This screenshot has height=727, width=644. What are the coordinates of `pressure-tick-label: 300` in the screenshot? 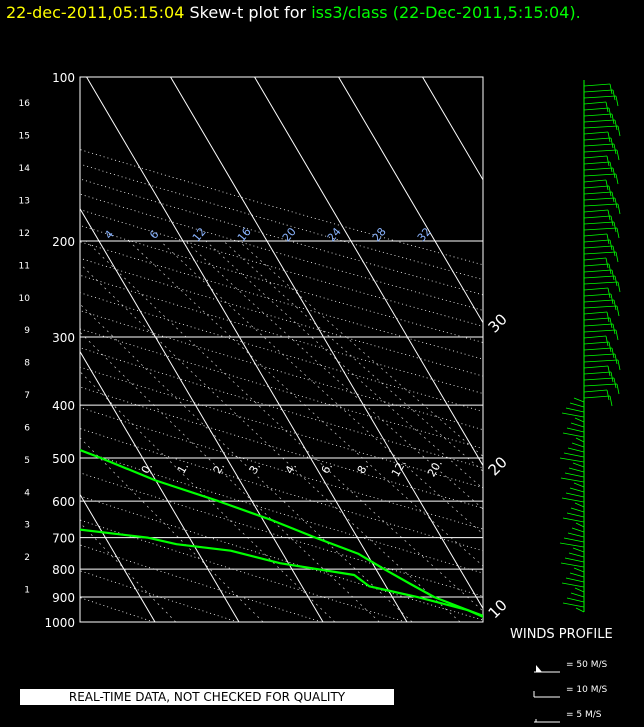 It's located at (63, 338).